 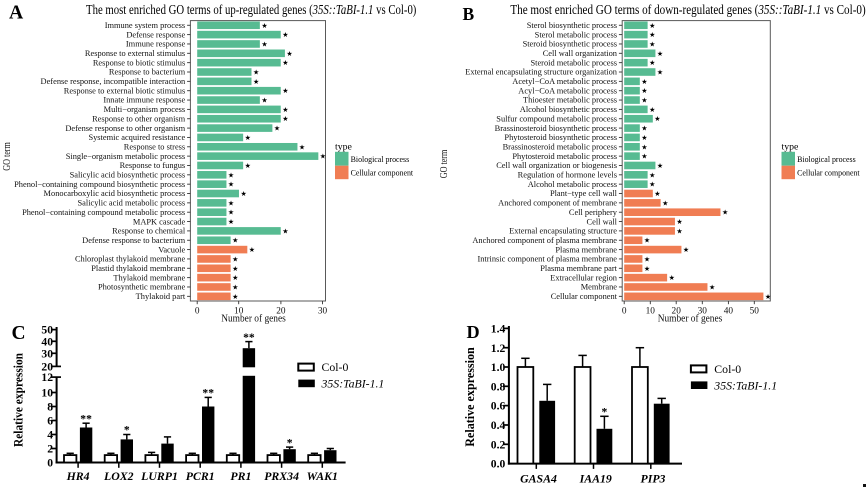 What do you see at coordinates (593, 212) in the screenshot?
I see `svg-text: Cell periphery` at bounding box center [593, 212].